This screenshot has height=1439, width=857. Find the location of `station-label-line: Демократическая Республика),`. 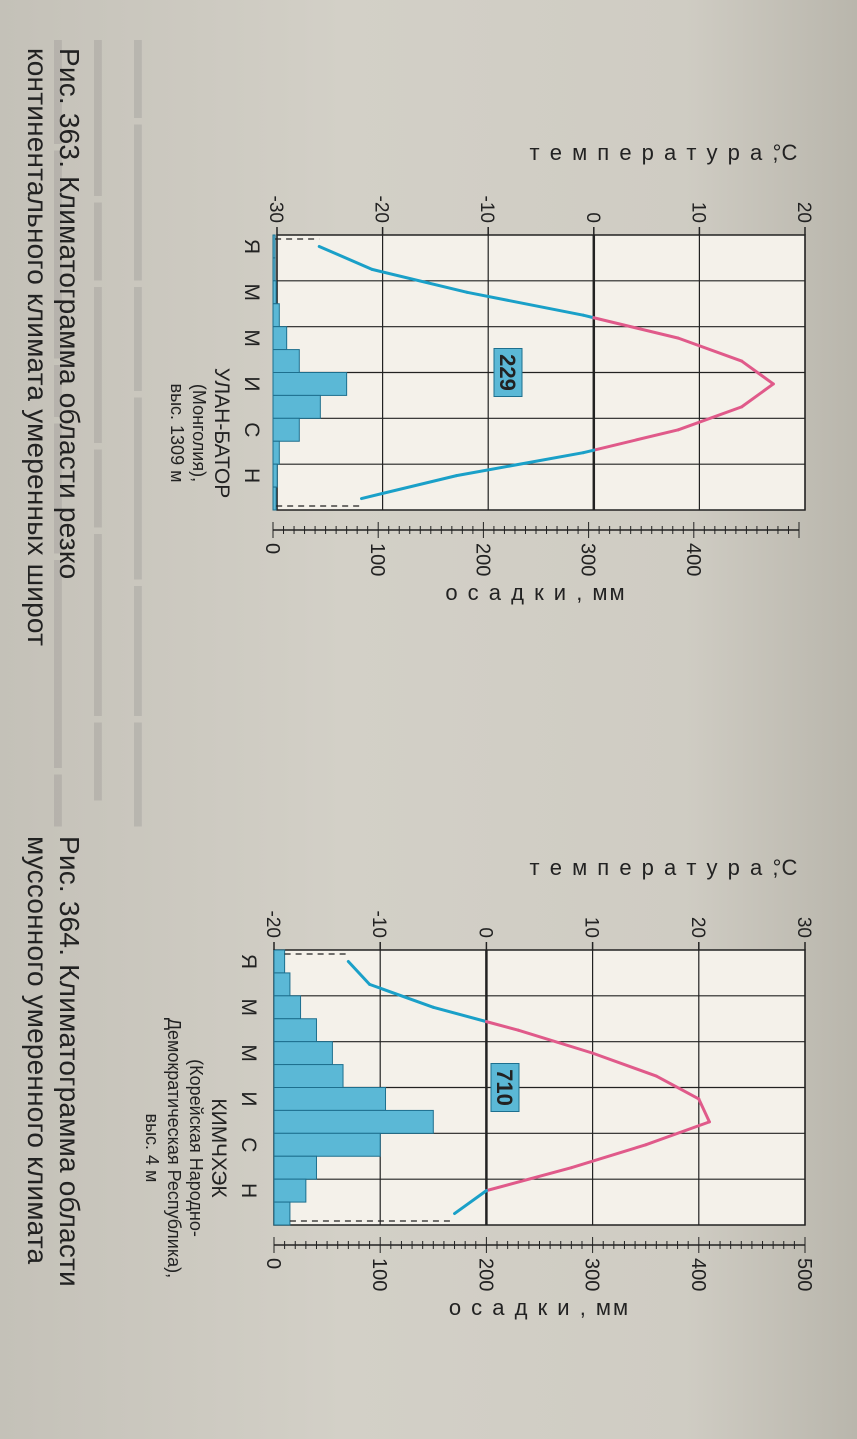

station-label-line: Демократическая Республика), is located at coordinates (174, 1148).